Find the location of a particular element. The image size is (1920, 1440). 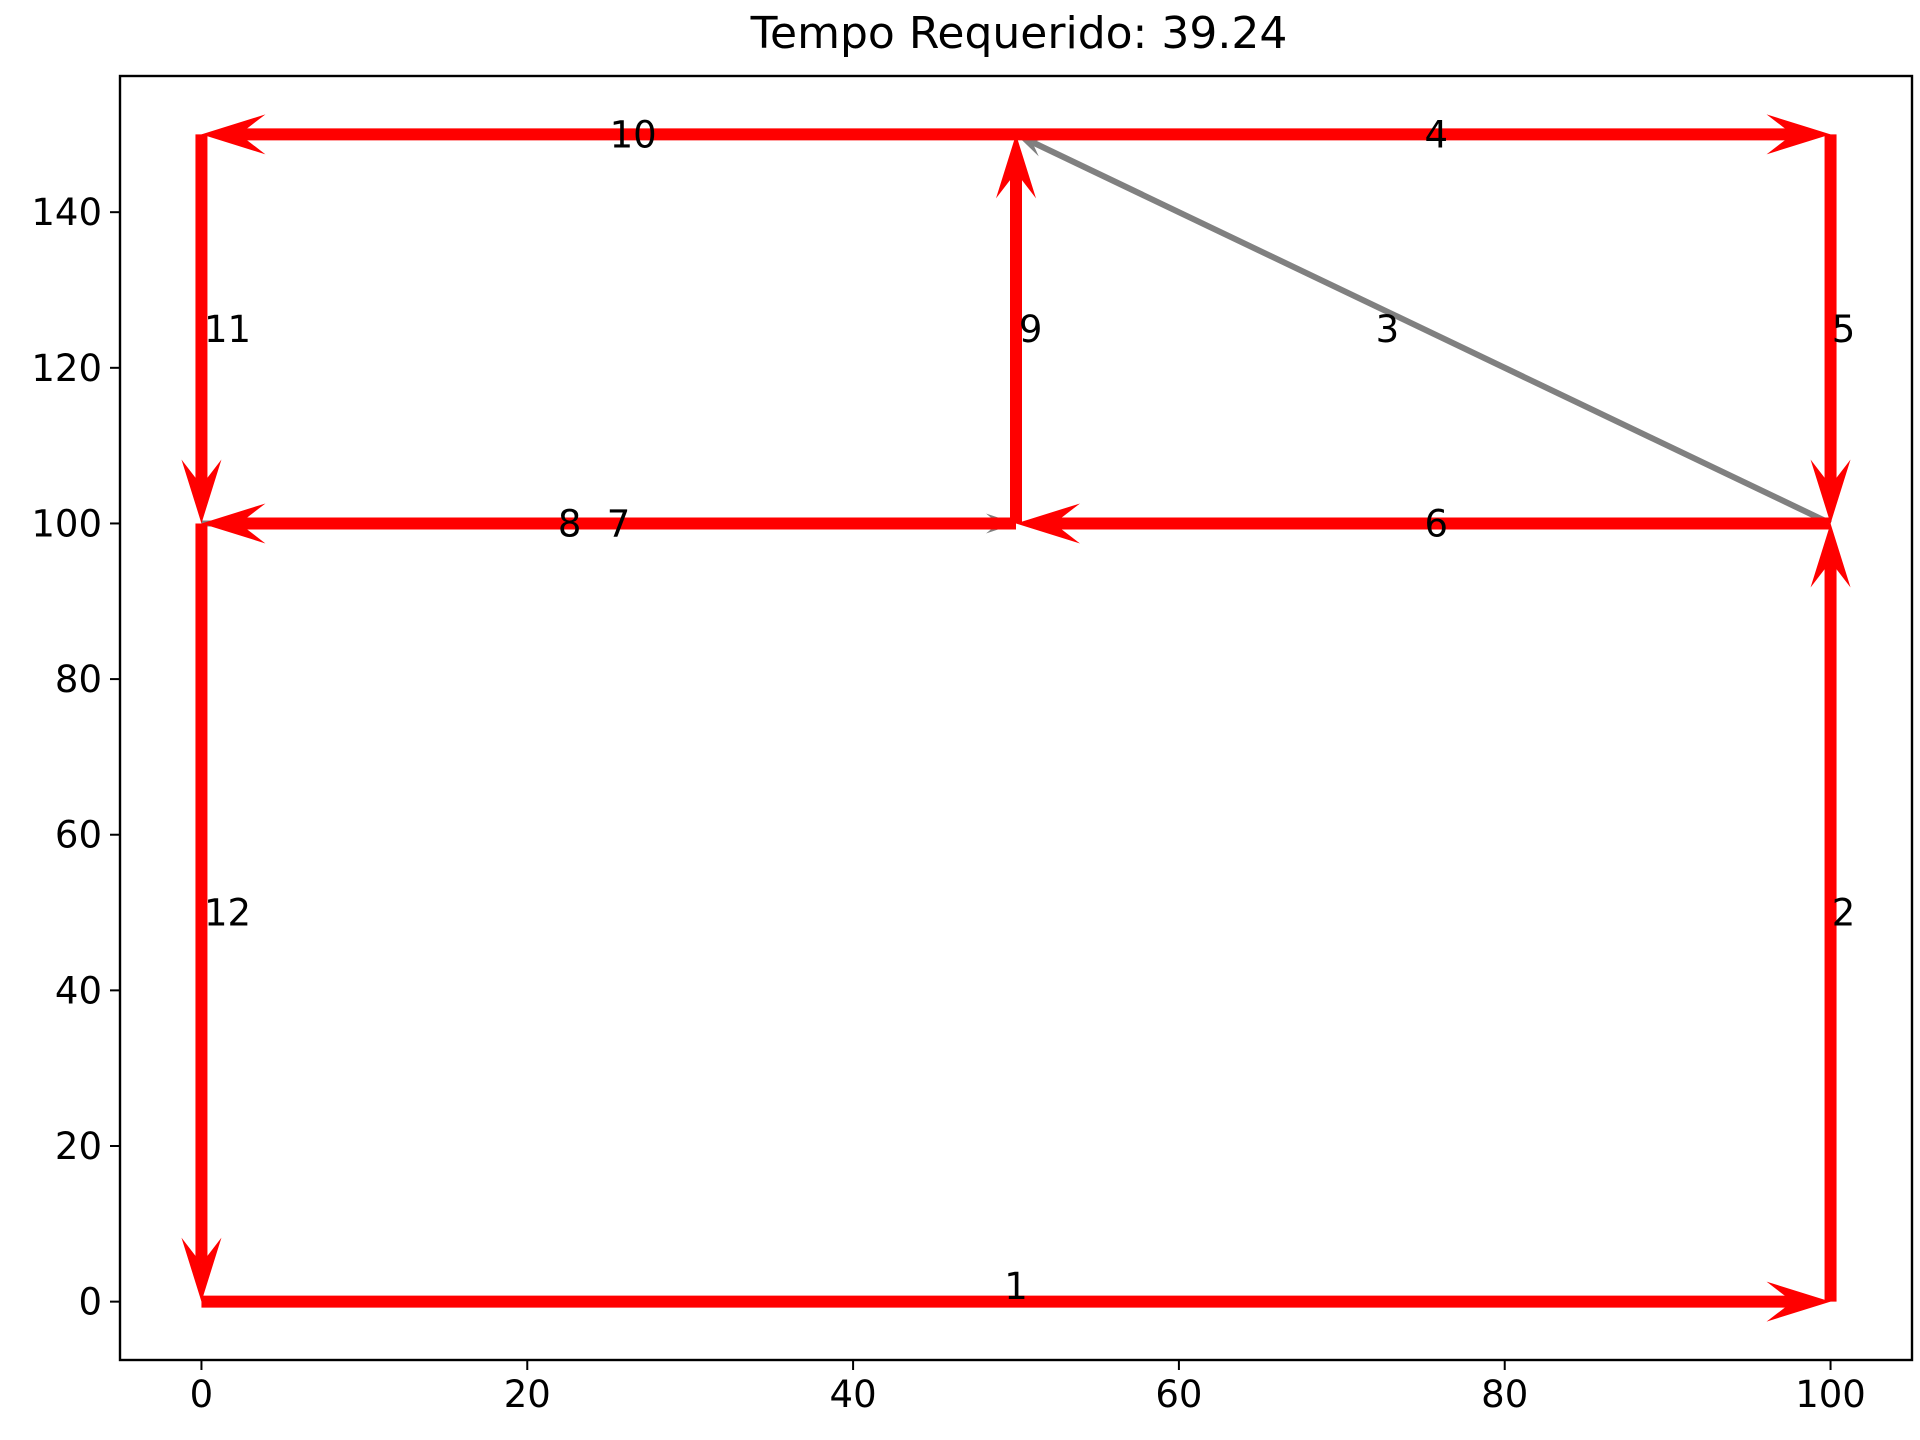

y-tick-label: 140 is located at coordinates (66, 212).